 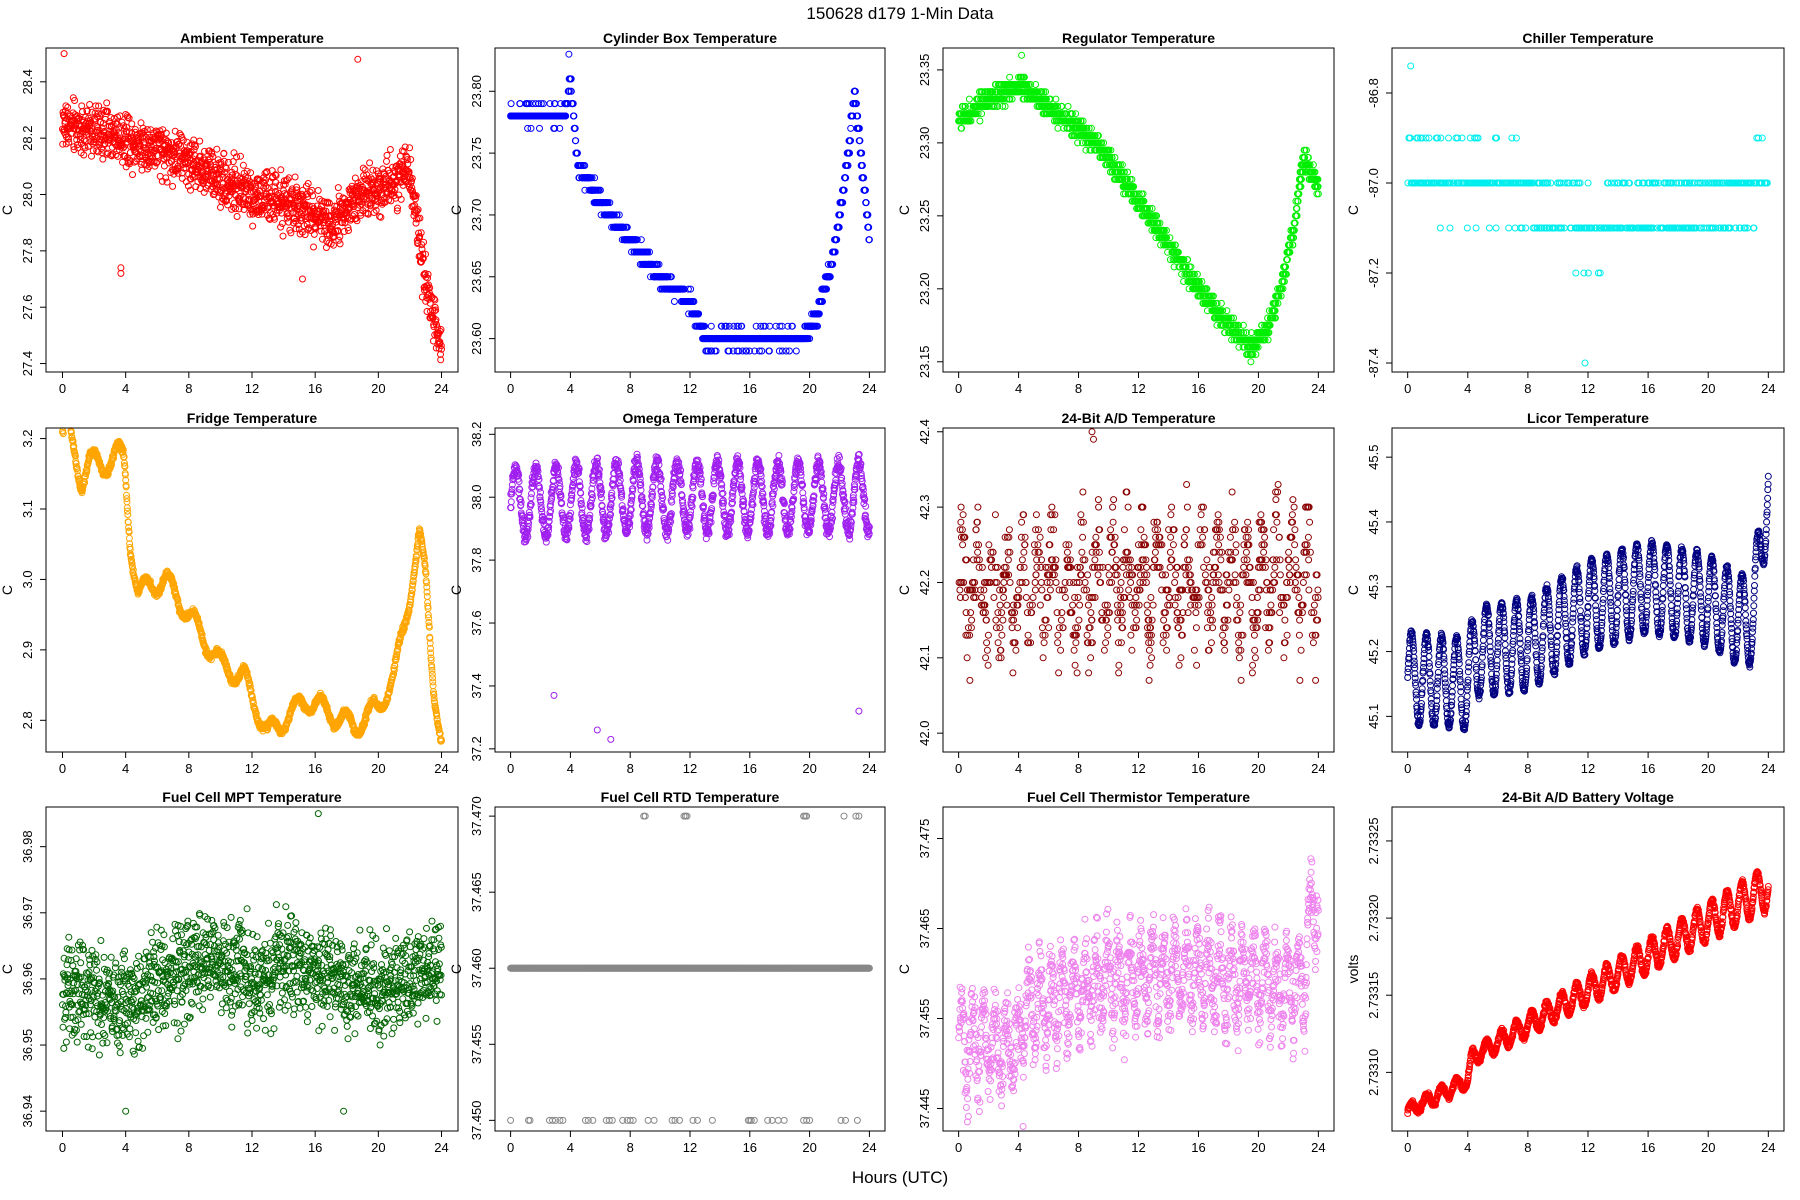 What do you see at coordinates (900, 1177) in the screenshot?
I see `x-axis-label: Hours (UTC)` at bounding box center [900, 1177].